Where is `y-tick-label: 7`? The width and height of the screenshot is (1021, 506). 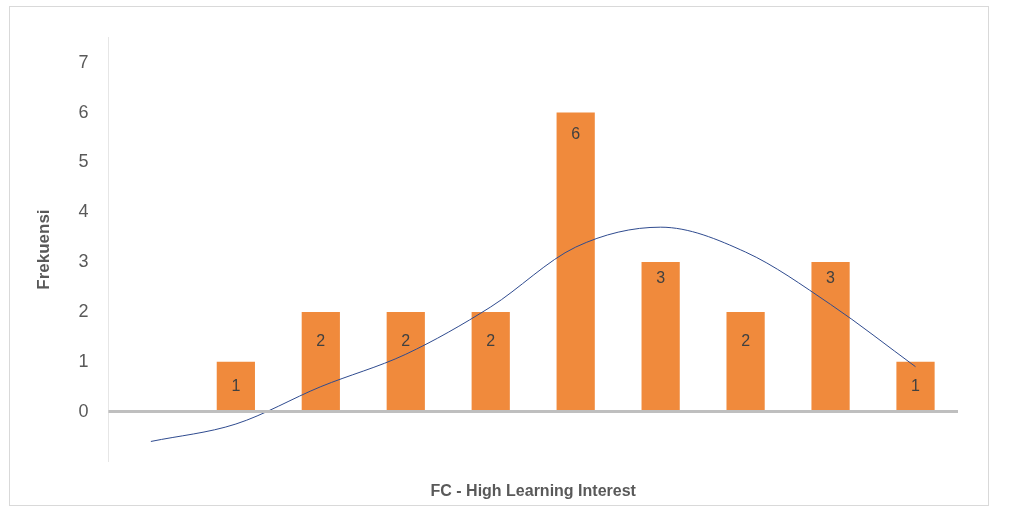 y-tick-label: 7 is located at coordinates (83, 61).